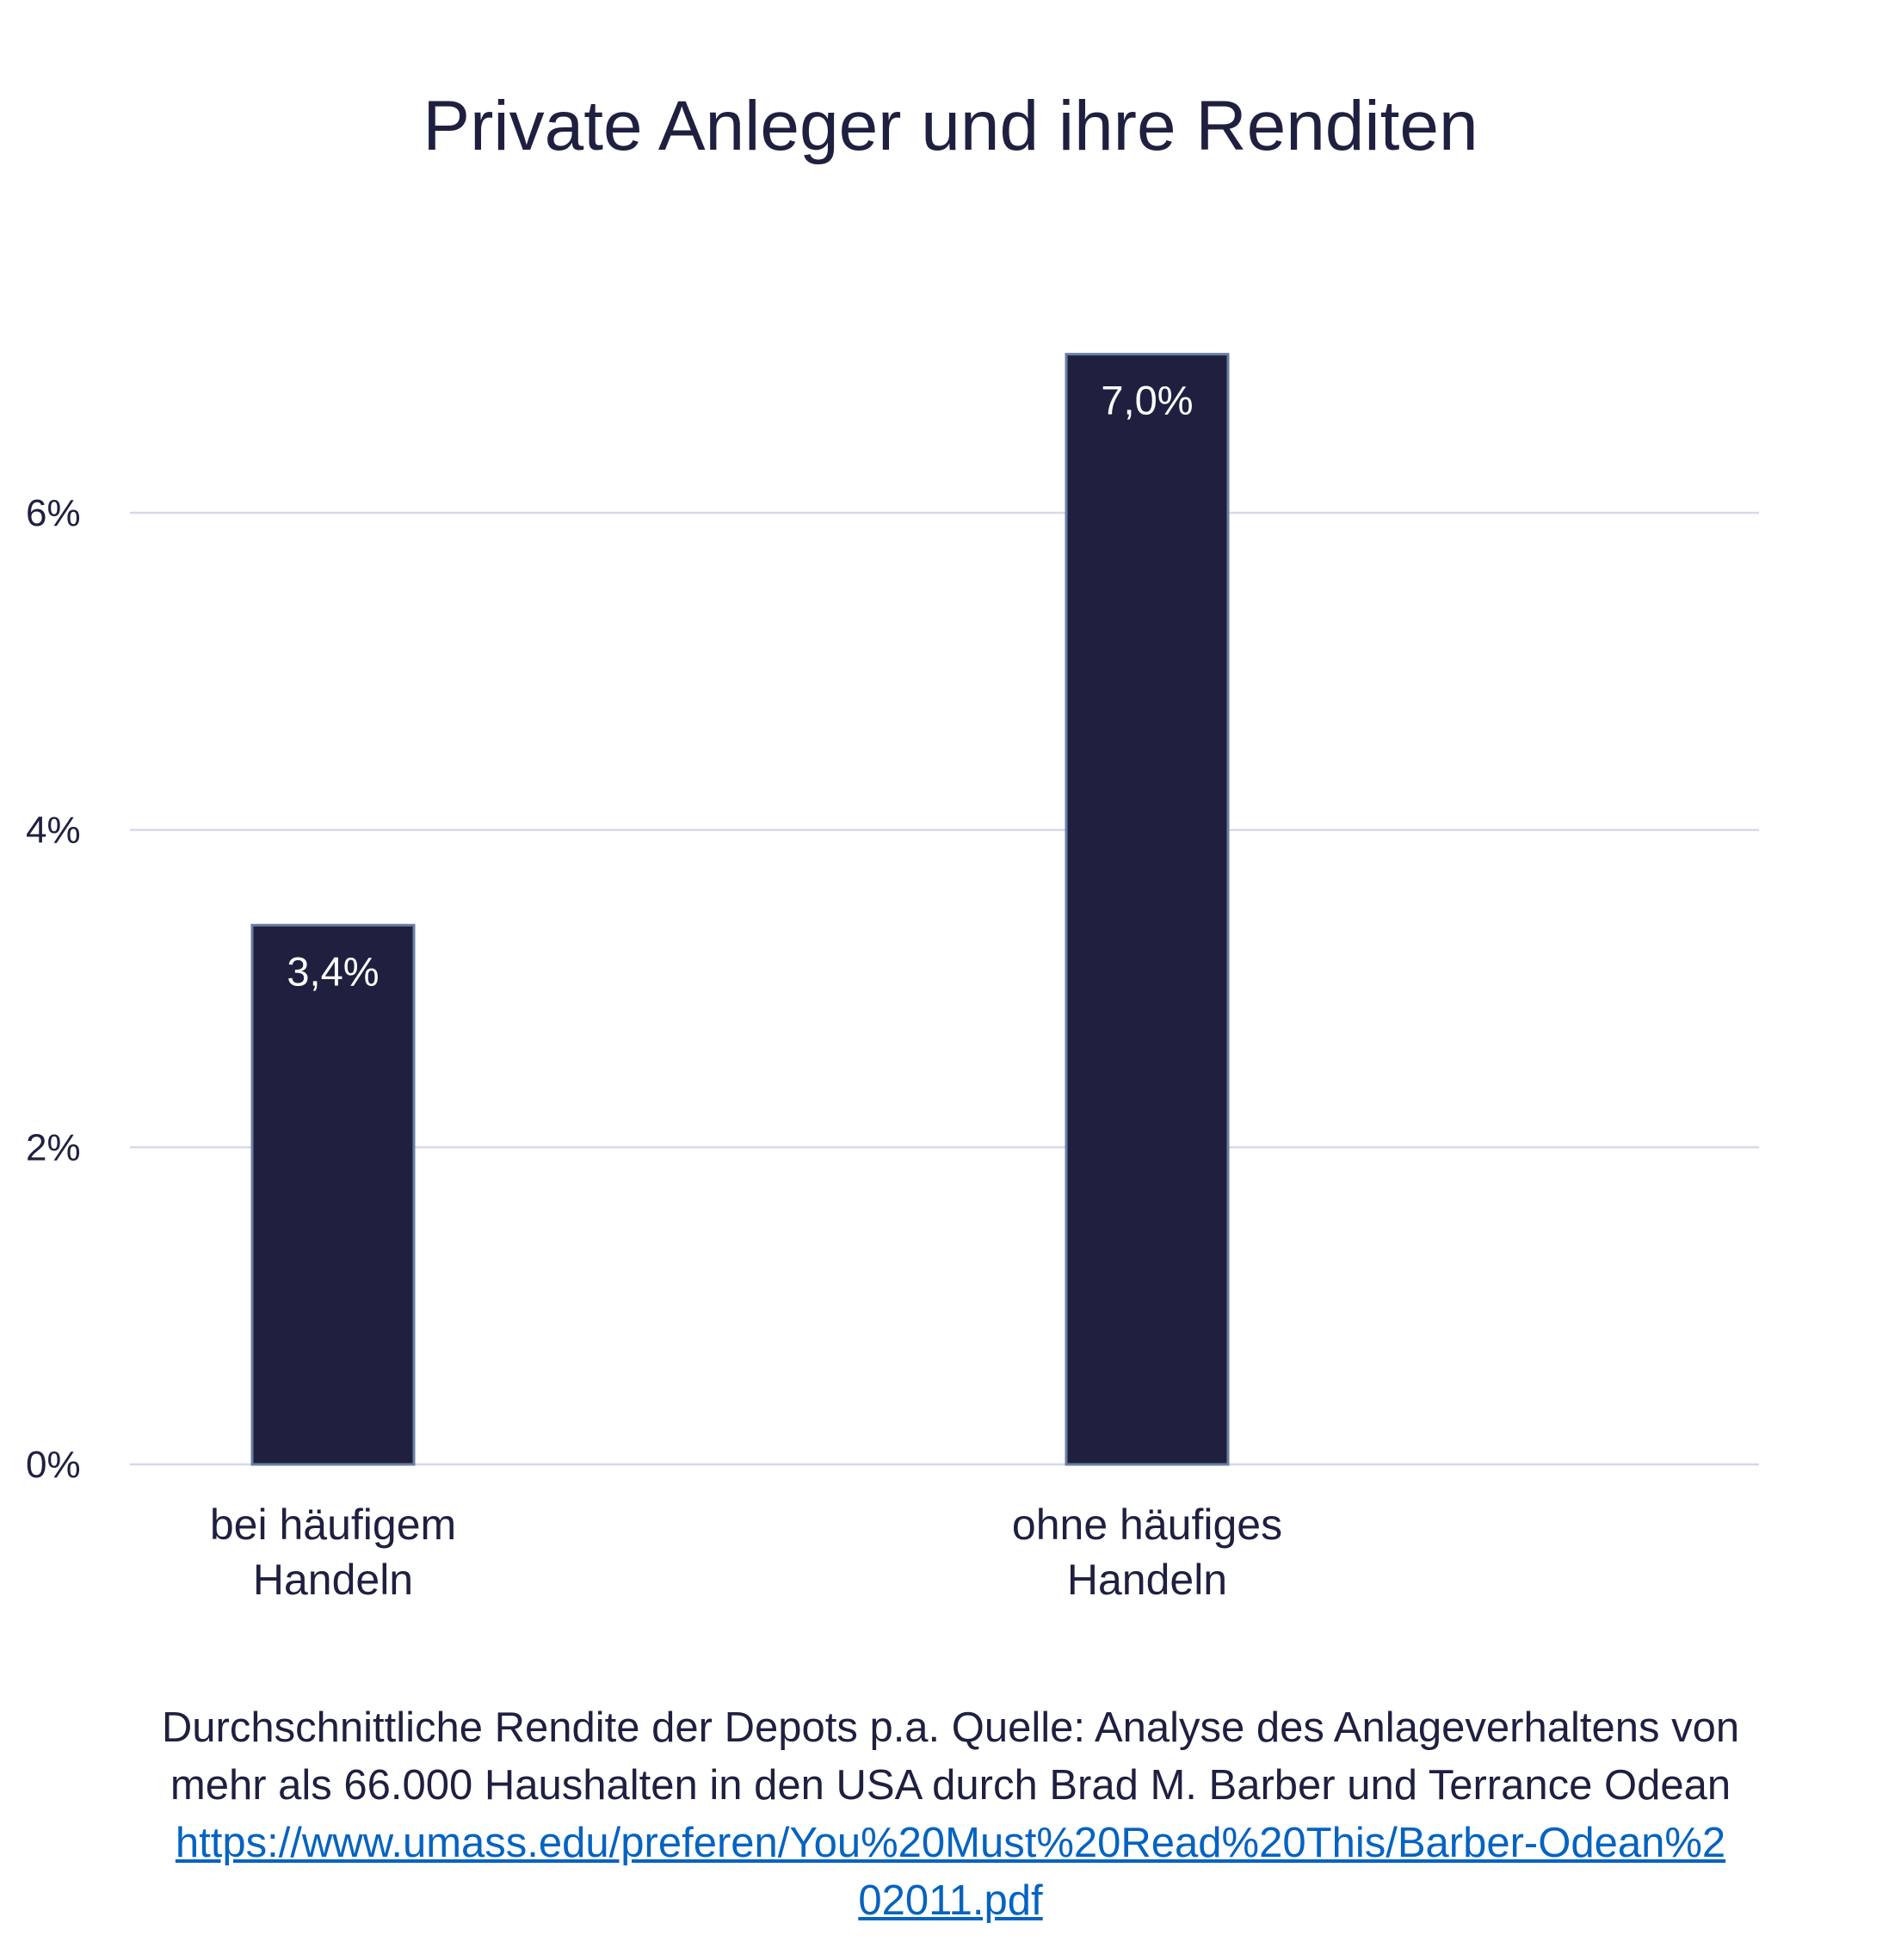 The width and height of the screenshot is (1901, 1960). What do you see at coordinates (1147, 401) in the screenshot?
I see `data-label: 7,0%` at bounding box center [1147, 401].